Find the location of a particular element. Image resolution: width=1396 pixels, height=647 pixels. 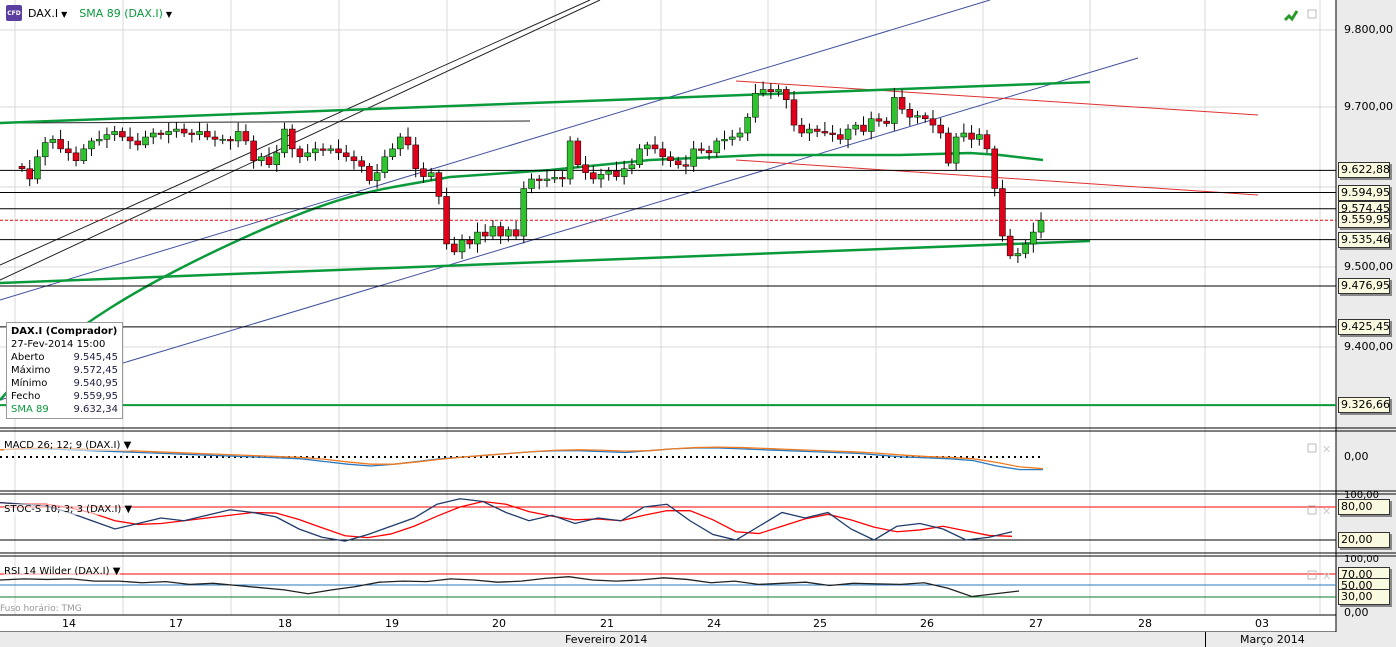

info-label: Máximo is located at coordinates (31, 370).